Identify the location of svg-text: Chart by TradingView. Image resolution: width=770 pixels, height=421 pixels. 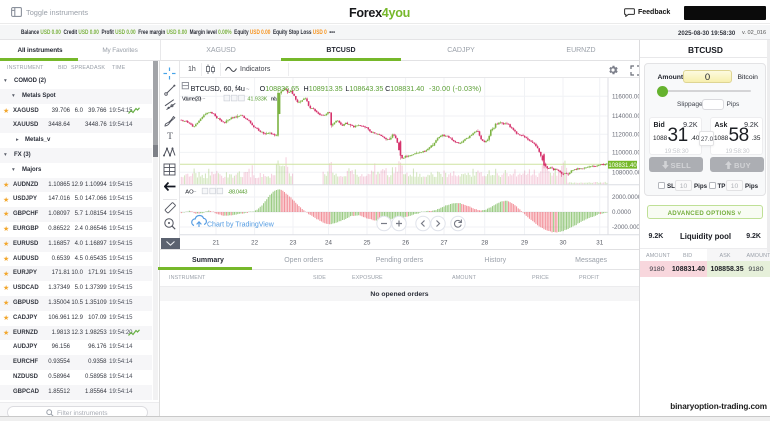
(241, 225).